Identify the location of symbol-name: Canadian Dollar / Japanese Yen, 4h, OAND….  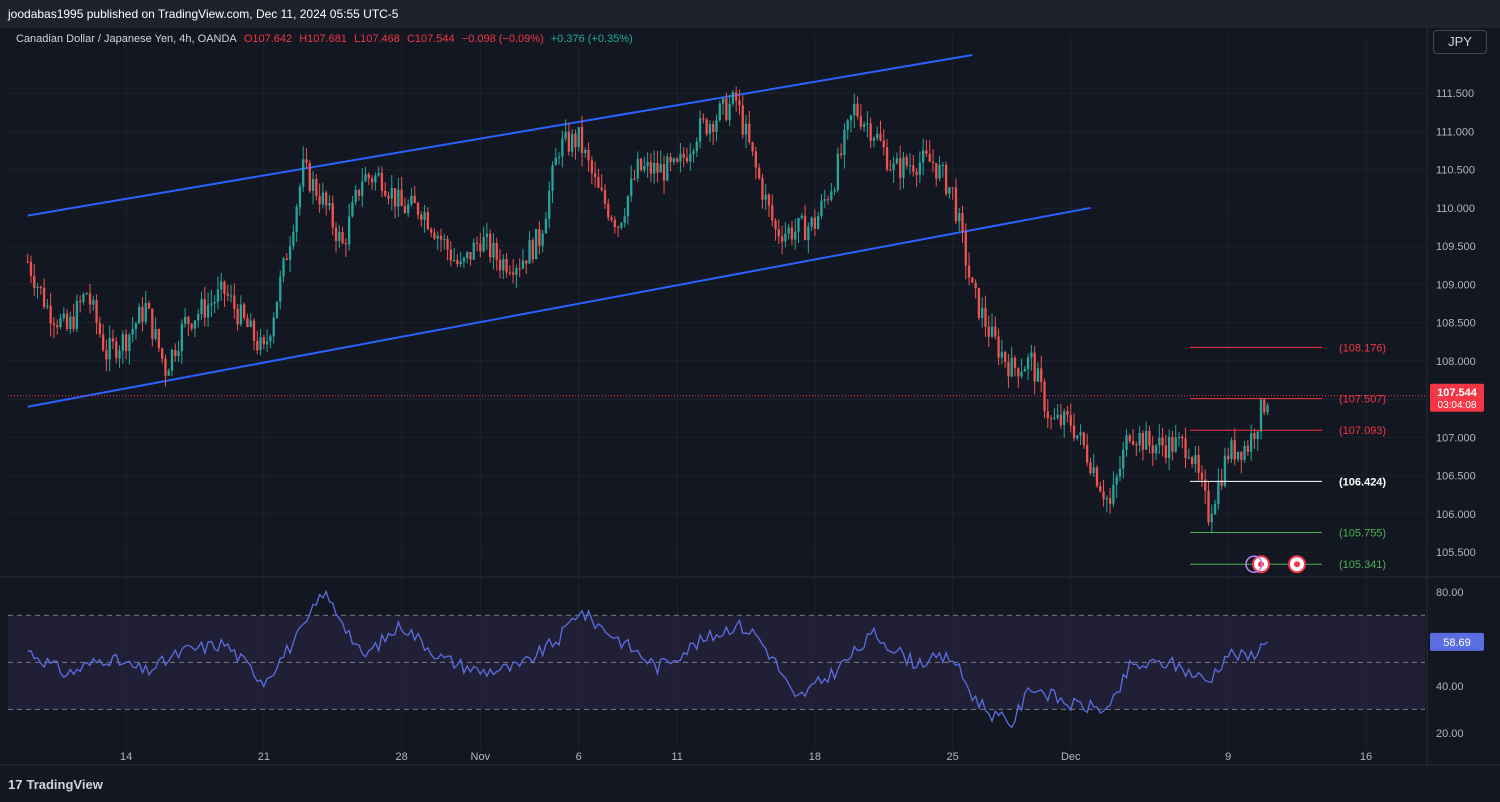
(126, 39).